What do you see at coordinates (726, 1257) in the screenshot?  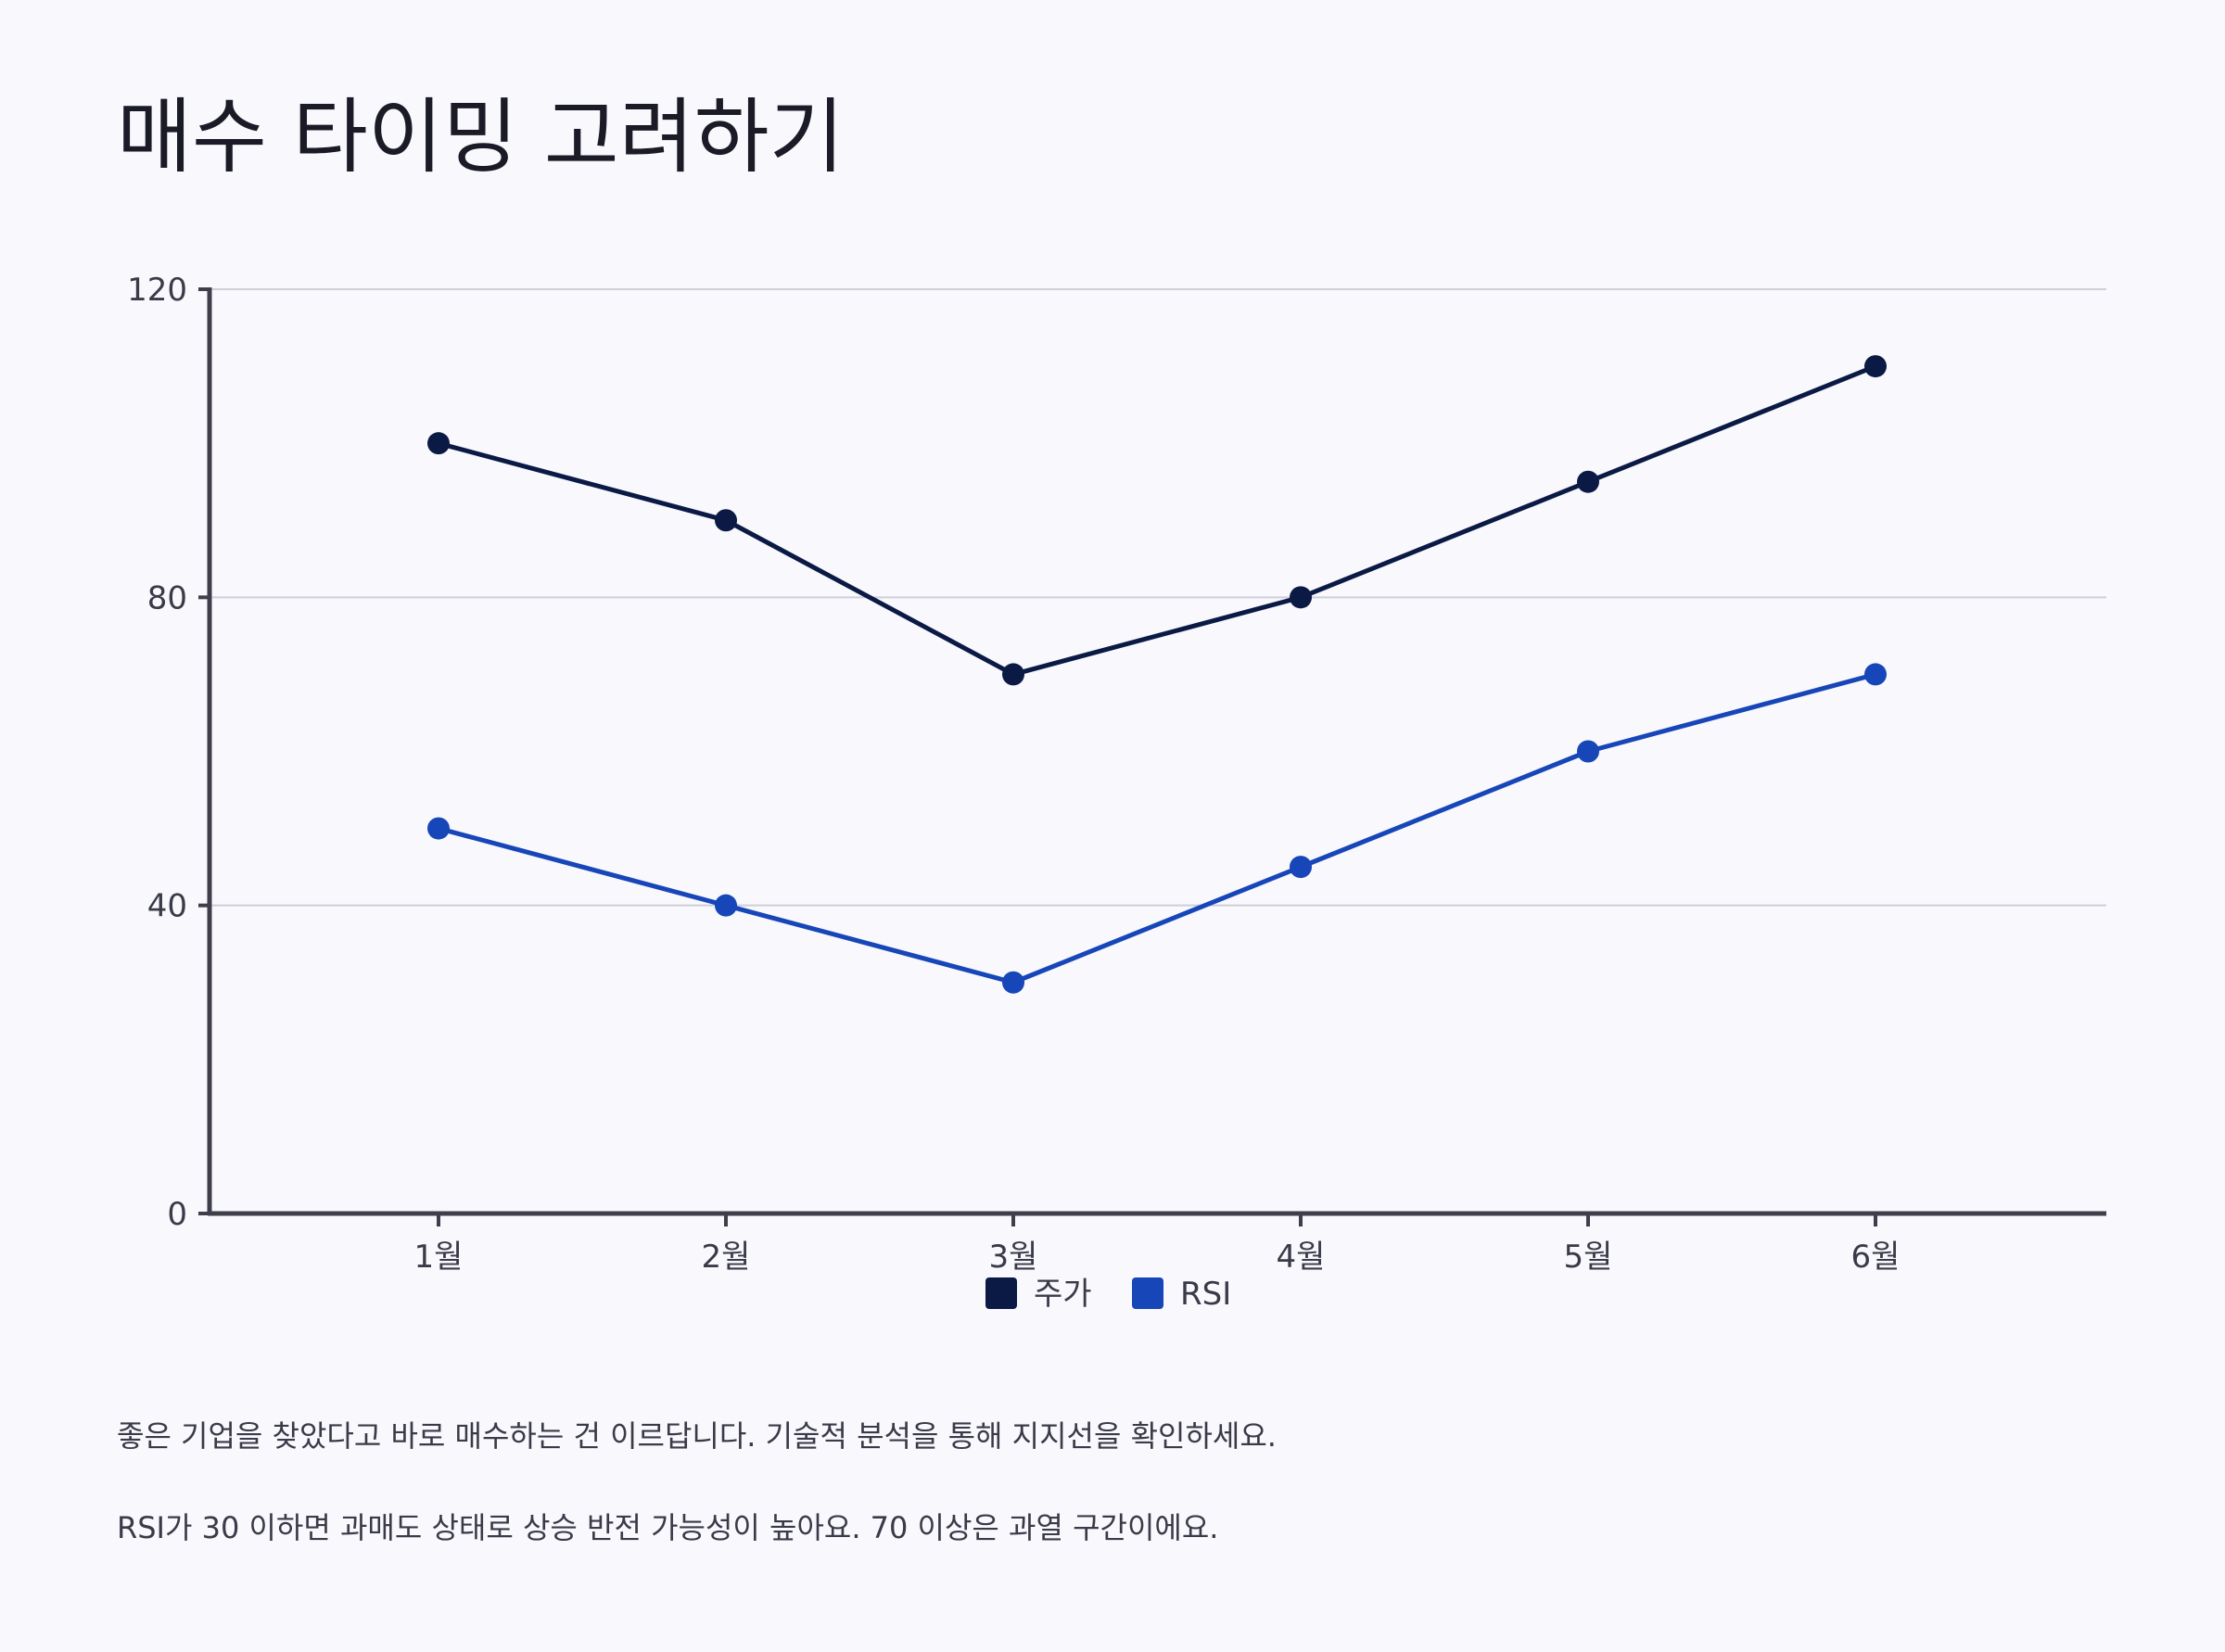 I see `x-tick-label: 2월` at bounding box center [726, 1257].